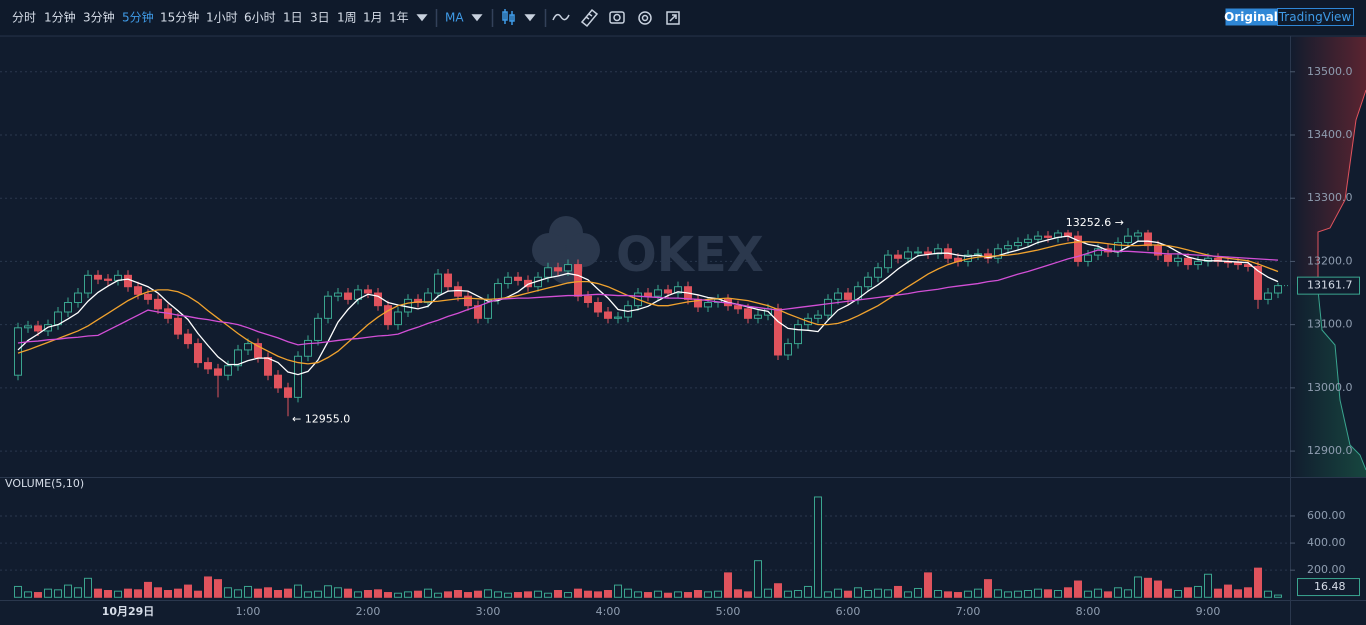  Describe the element at coordinates (321, 418) in the screenshot. I see `low-annotation: ← 12955.0` at that location.